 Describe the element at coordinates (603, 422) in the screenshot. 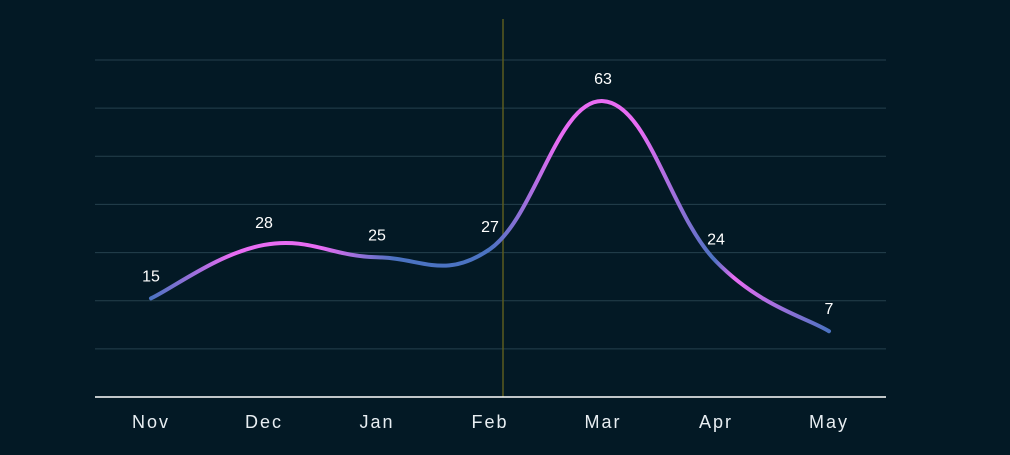

I see `x-tick-label-mar: Mar` at that location.